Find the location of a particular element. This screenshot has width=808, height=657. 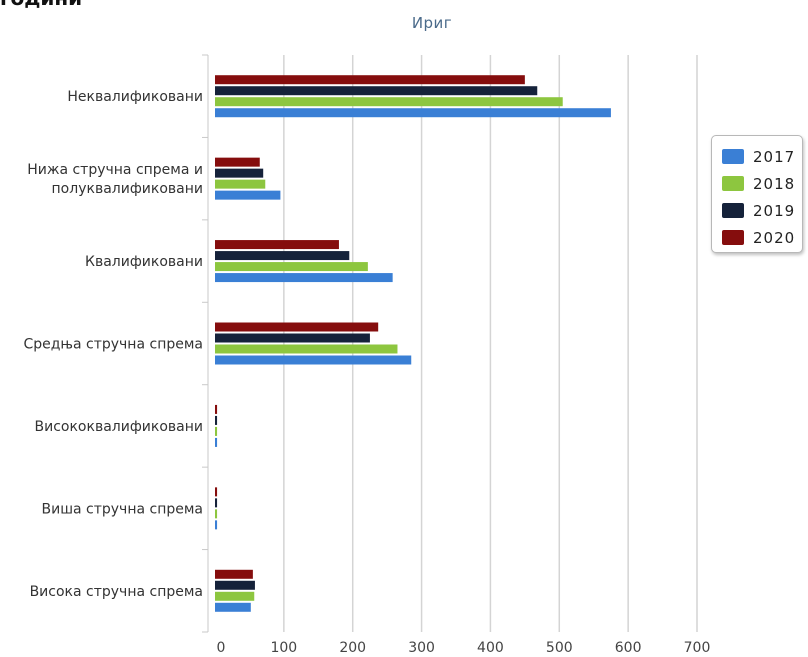

x-tick-label: 200 is located at coordinates (352, 648).